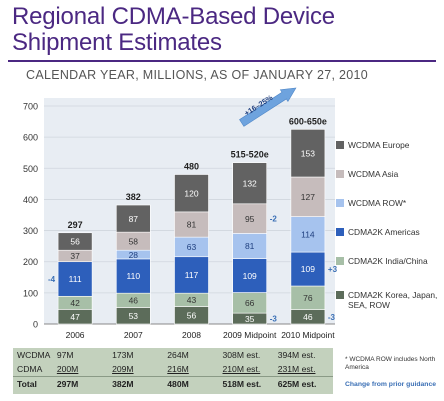 Image resolution: width=444 pixels, height=401 pixels. Describe the element at coordinates (30, 369) in the screenshot. I see `table-row-label: CDMA` at that location.